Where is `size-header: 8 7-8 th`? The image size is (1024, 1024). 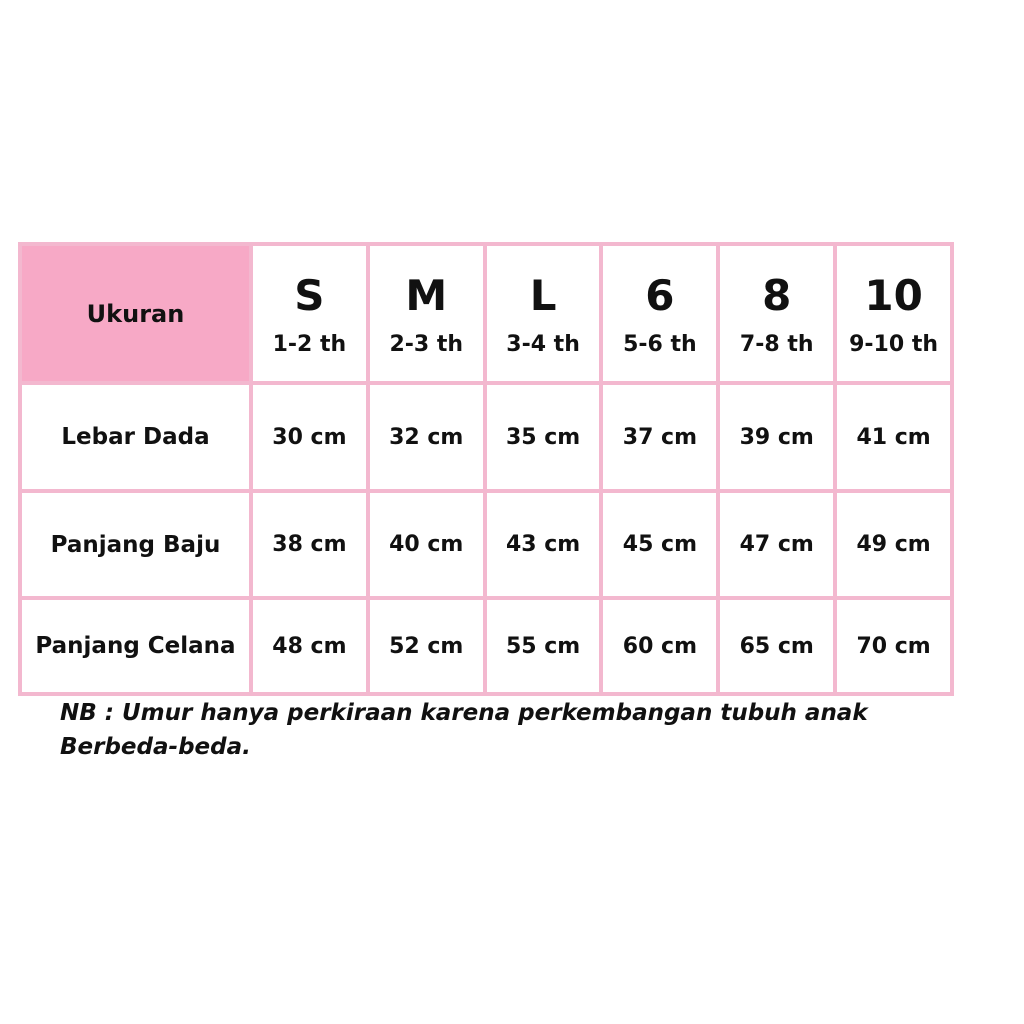
size-header: 8 7-8 th is located at coordinates (777, 313).